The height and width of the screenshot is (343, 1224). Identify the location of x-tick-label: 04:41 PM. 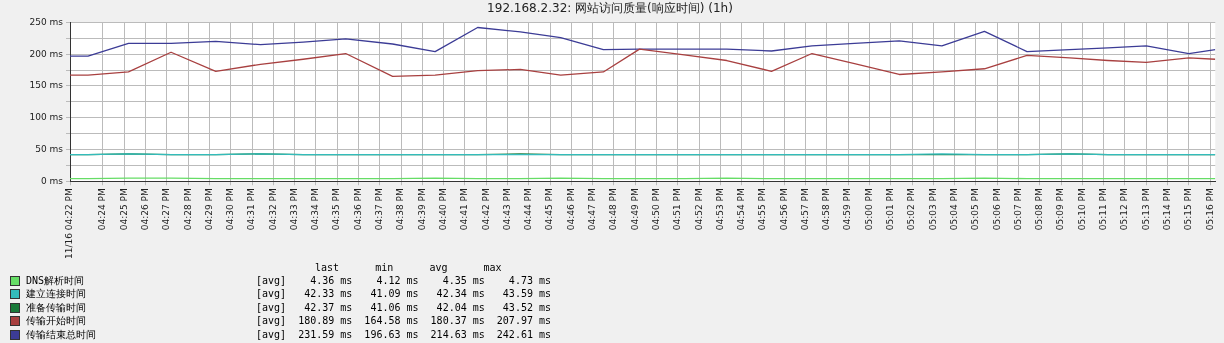
(464, 209).